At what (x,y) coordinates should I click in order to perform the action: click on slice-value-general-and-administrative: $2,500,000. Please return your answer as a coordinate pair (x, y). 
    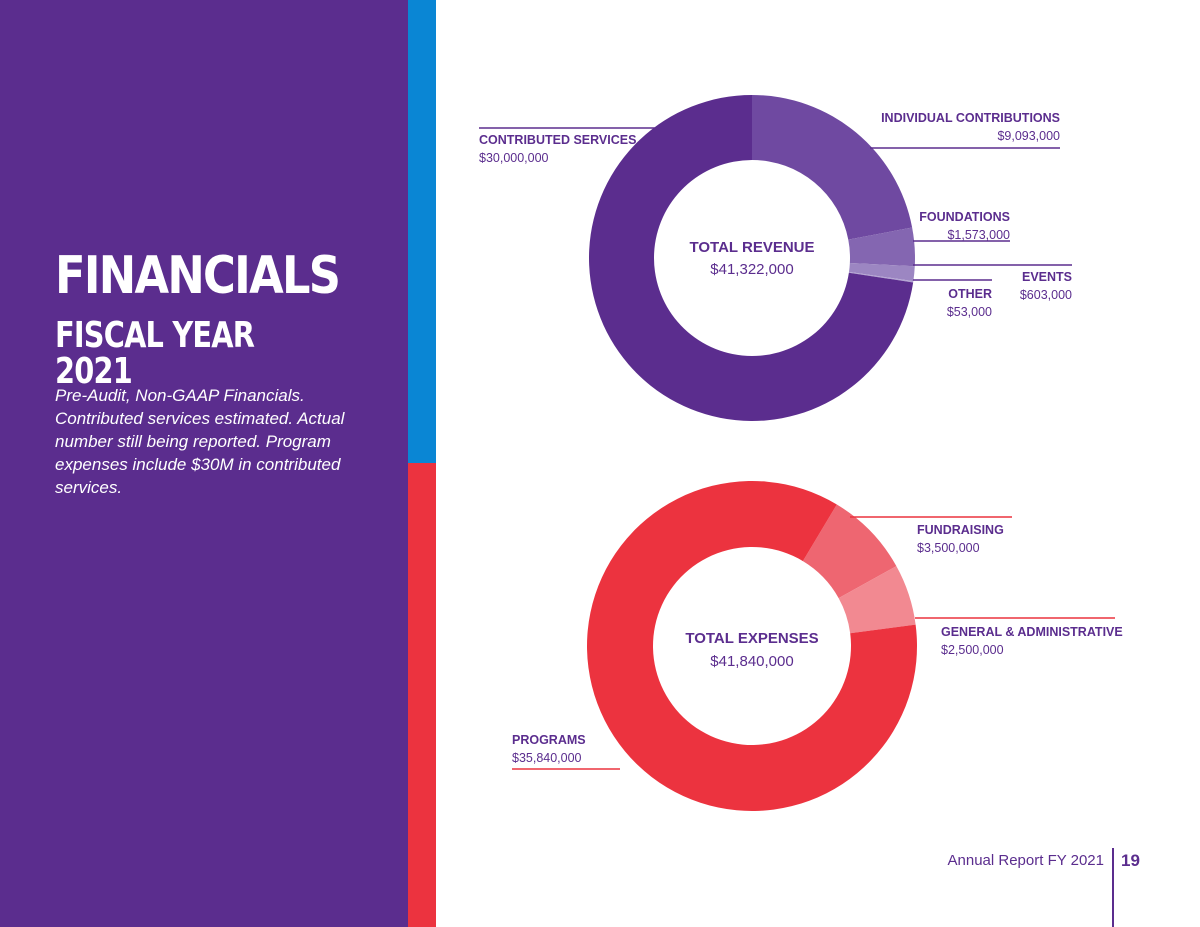
    Looking at the image, I should click on (972, 650).